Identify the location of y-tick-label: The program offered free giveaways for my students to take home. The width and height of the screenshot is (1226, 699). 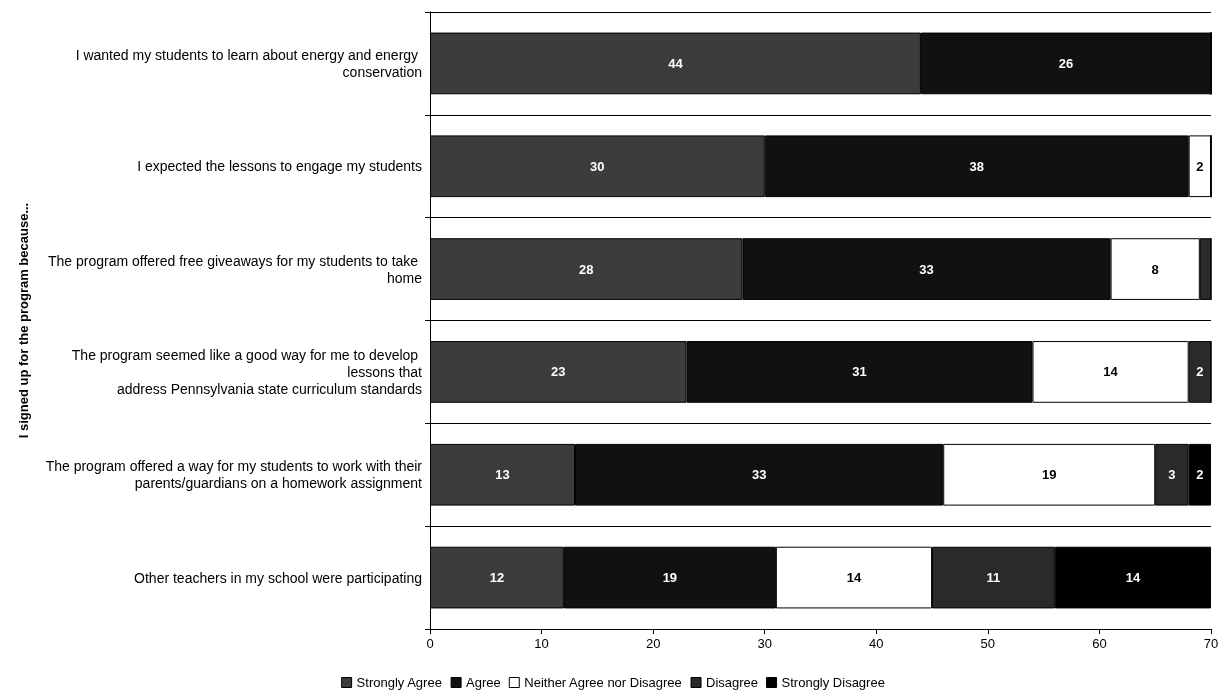
(235, 269).